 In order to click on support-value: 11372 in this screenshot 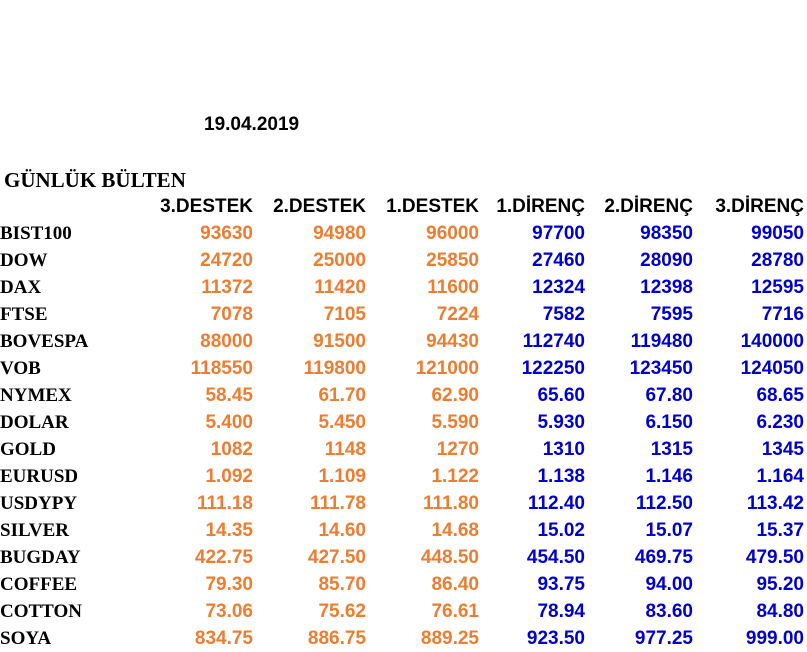, I will do `click(227, 287)`.